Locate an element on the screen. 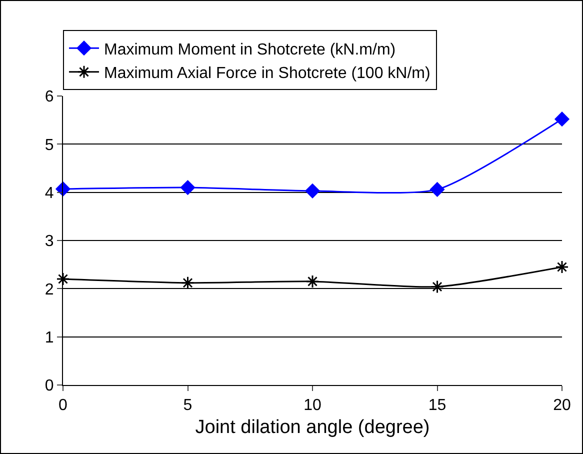  x-tick-label: 20 is located at coordinates (562, 405).